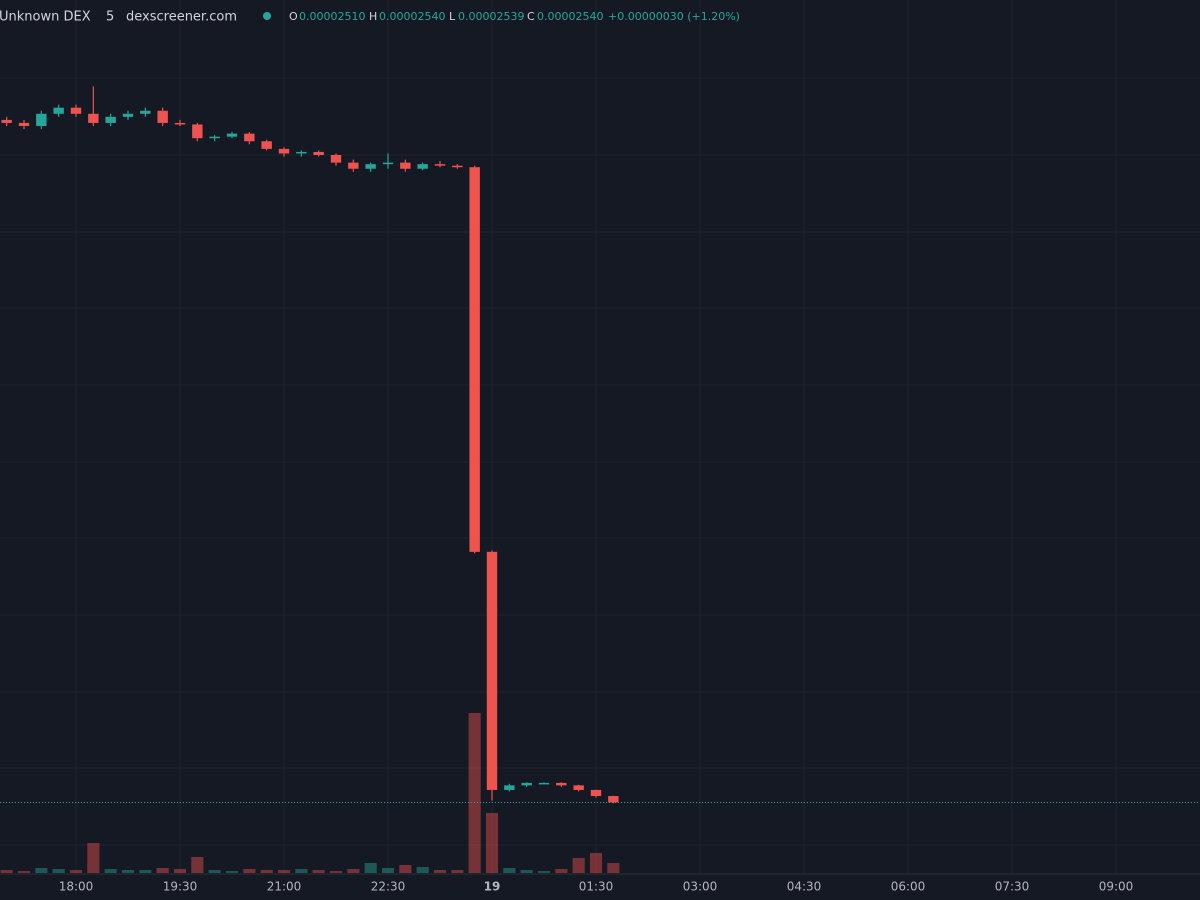 The width and height of the screenshot is (1200, 900). I want to click on ohlc-label: C, so click(531, 16).